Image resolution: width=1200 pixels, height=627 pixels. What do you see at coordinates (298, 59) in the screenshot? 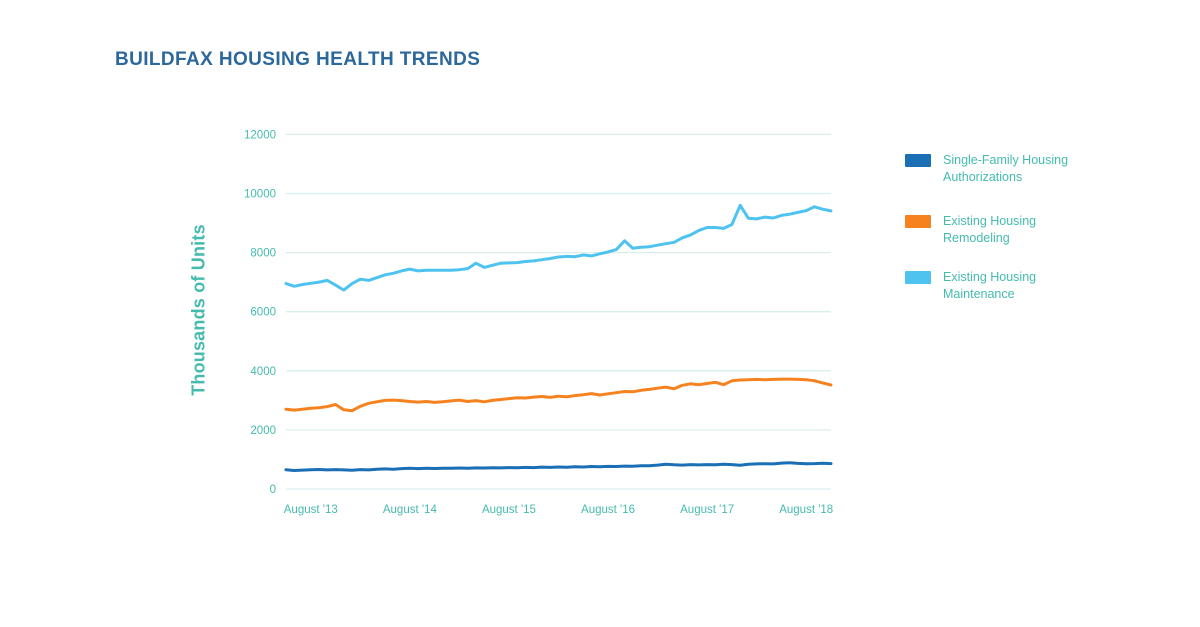
I see `page-title: BUILDFAX HOUSING HEALTH TRENDS` at bounding box center [298, 59].